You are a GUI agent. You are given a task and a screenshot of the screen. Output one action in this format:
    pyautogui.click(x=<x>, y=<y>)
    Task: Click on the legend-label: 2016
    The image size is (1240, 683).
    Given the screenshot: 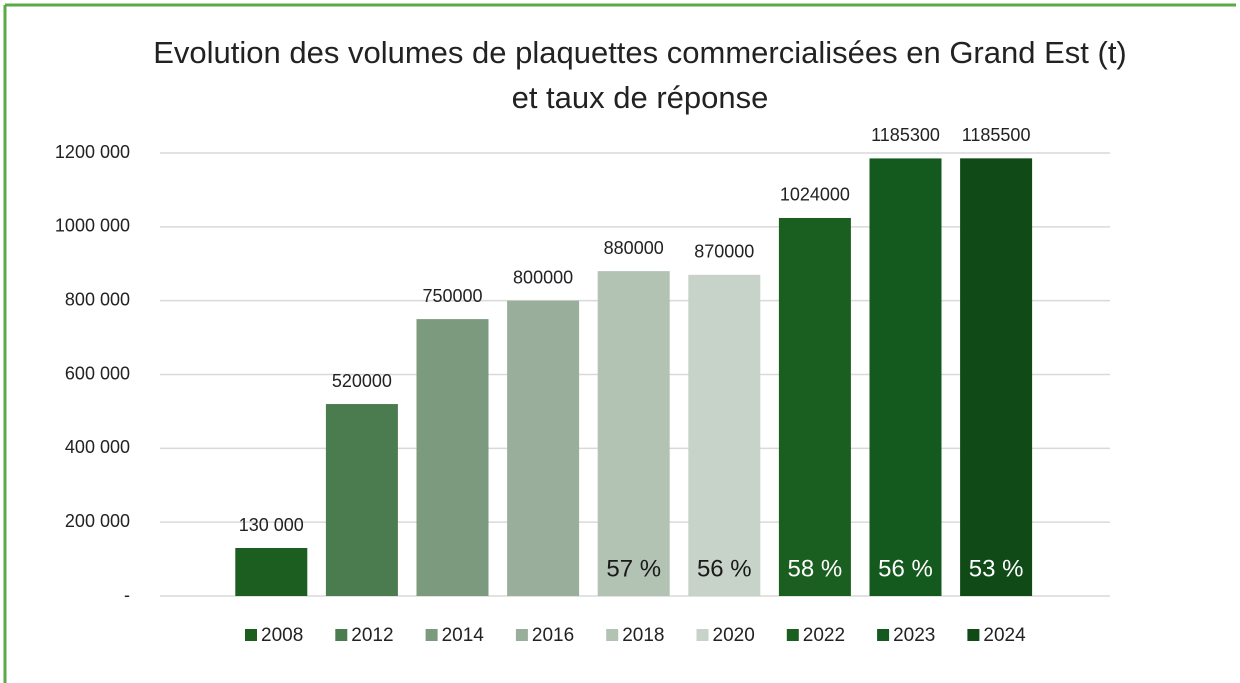 What is the action you would take?
    pyautogui.click(x=553, y=635)
    